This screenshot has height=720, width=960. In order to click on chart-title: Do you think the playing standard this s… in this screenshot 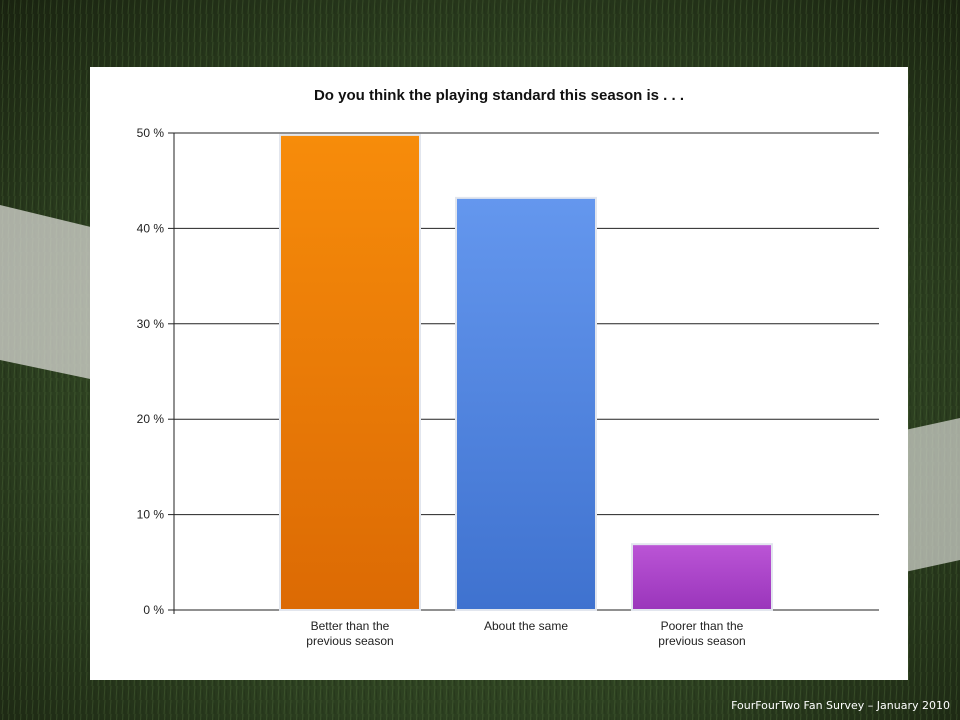, I will do `click(499, 95)`.